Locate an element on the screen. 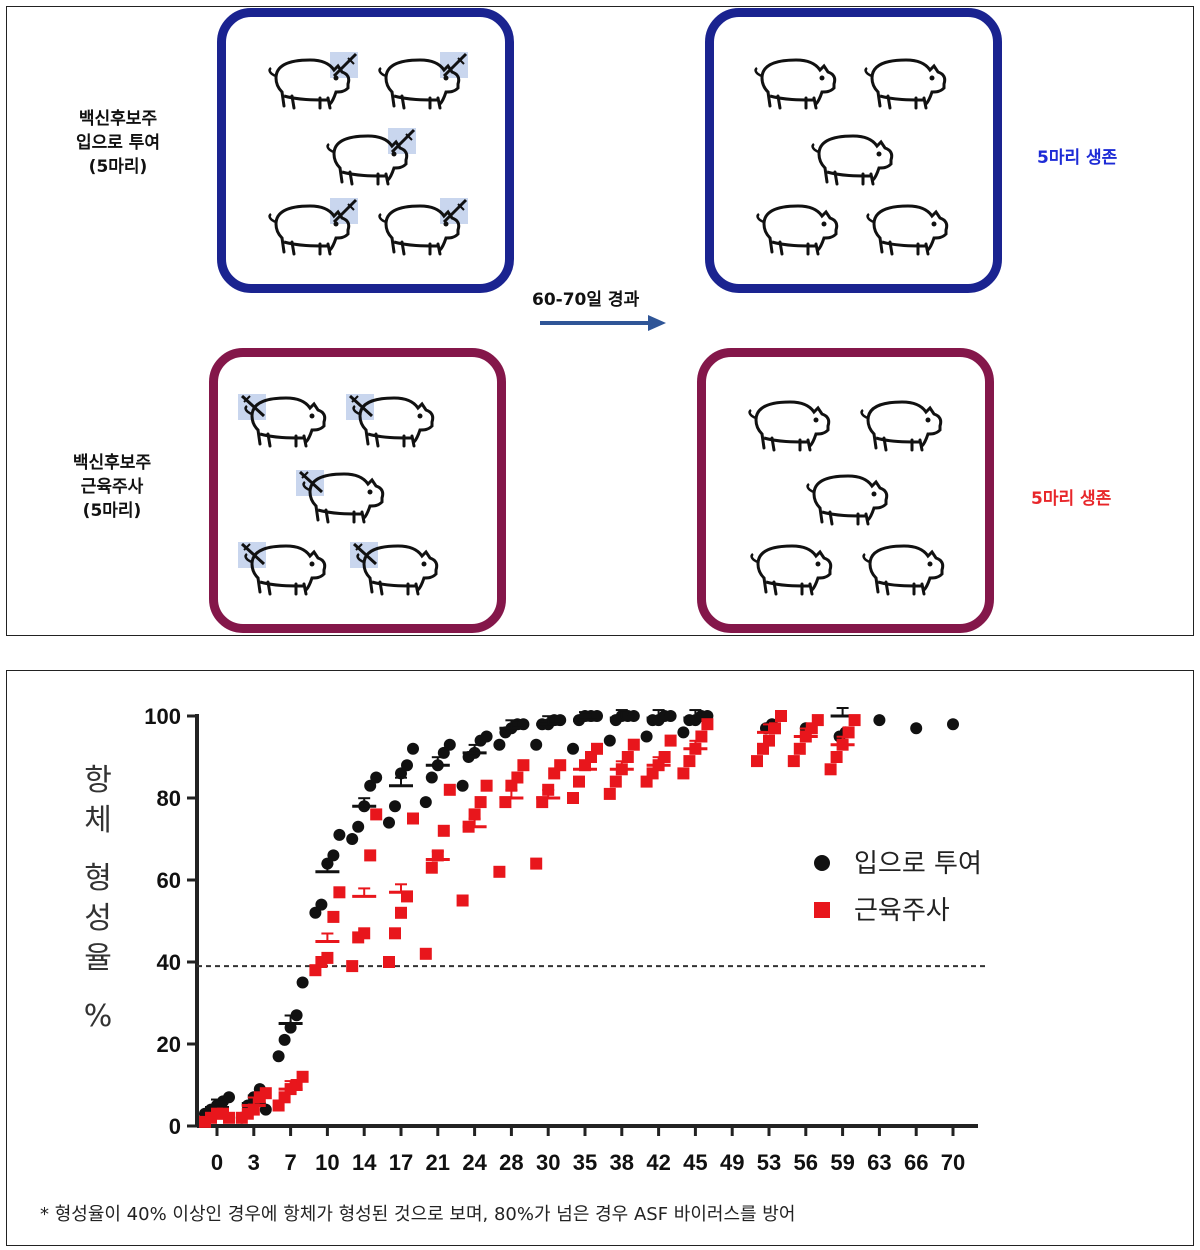 The image size is (1200, 1250). x-tick-label: 28 is located at coordinates (511, 1162).